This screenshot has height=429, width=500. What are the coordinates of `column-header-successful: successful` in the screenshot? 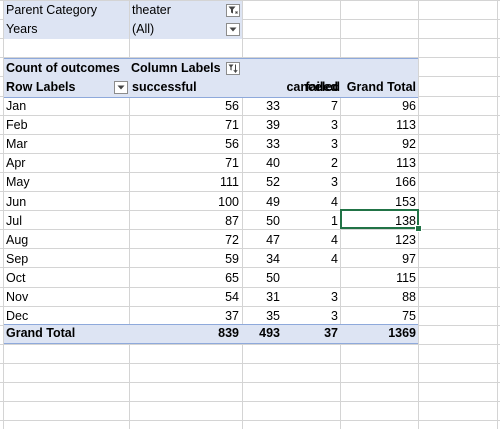 It's located at (164, 87).